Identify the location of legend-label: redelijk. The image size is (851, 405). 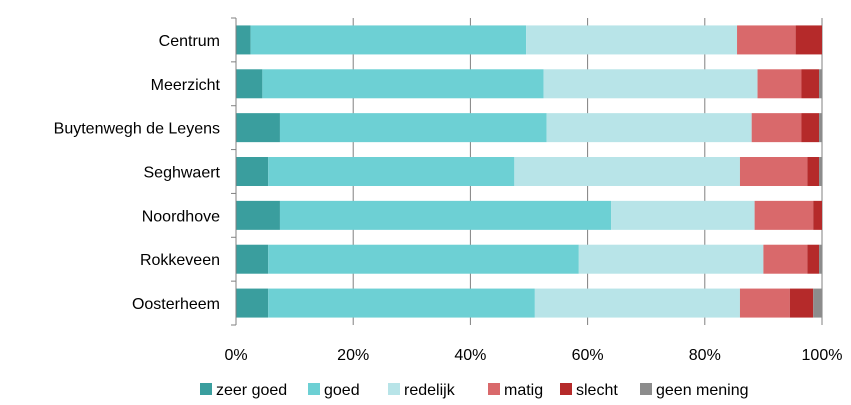
(430, 390).